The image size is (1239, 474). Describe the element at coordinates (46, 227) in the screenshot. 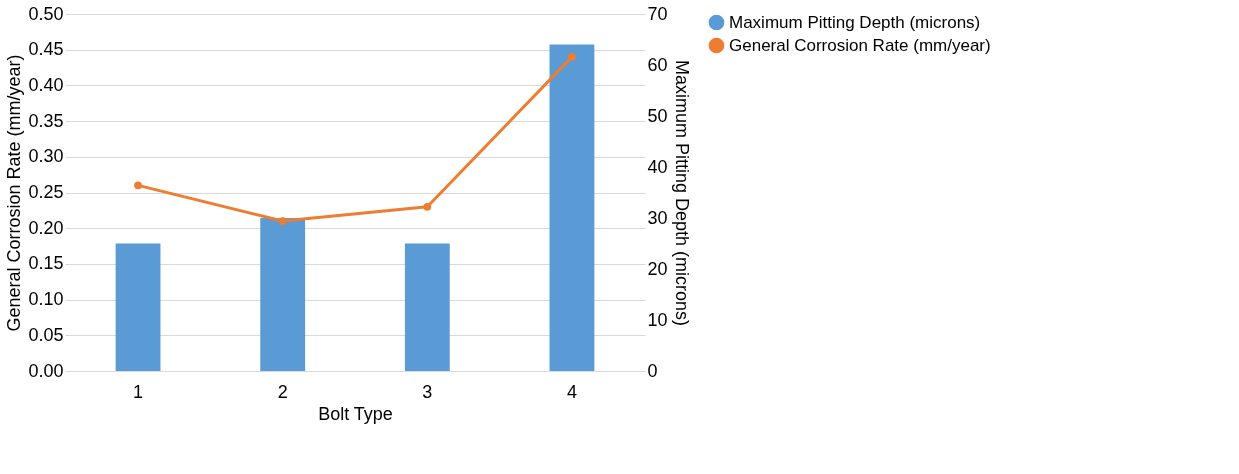

I see `y-tick-label: 0.20` at that location.